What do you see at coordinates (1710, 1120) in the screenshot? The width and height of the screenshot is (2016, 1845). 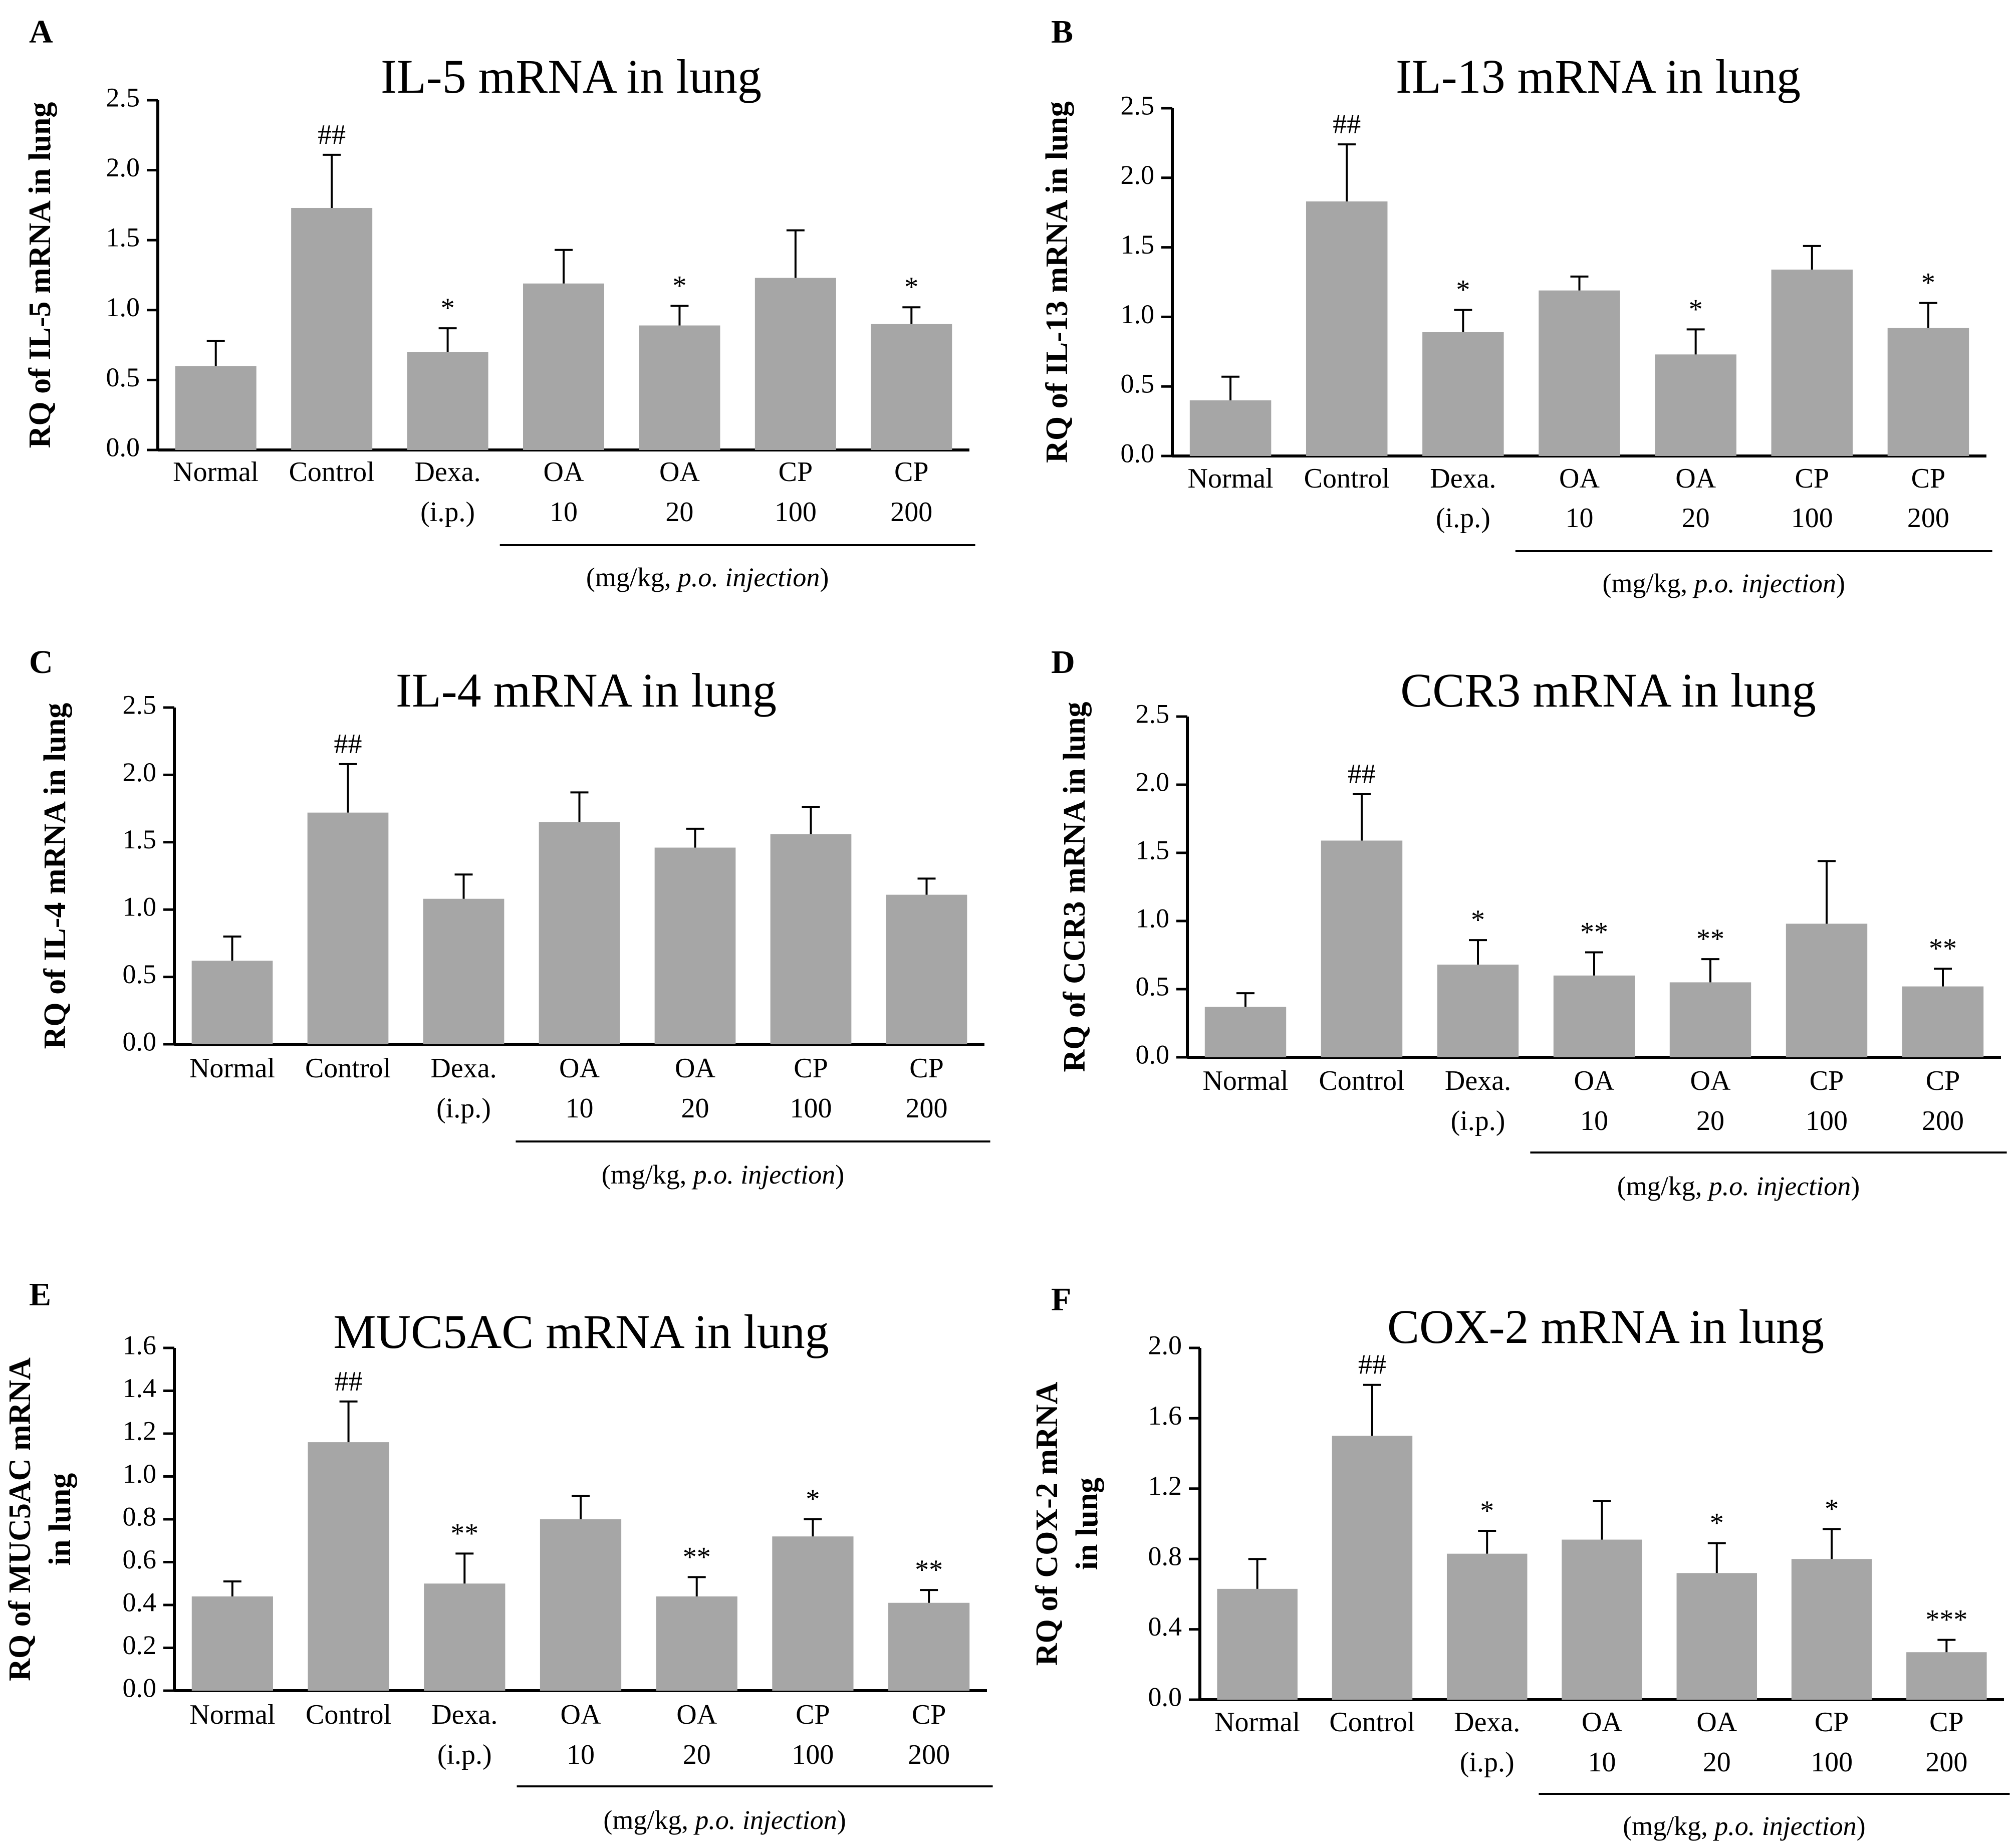 I see `category-label: 20` at bounding box center [1710, 1120].